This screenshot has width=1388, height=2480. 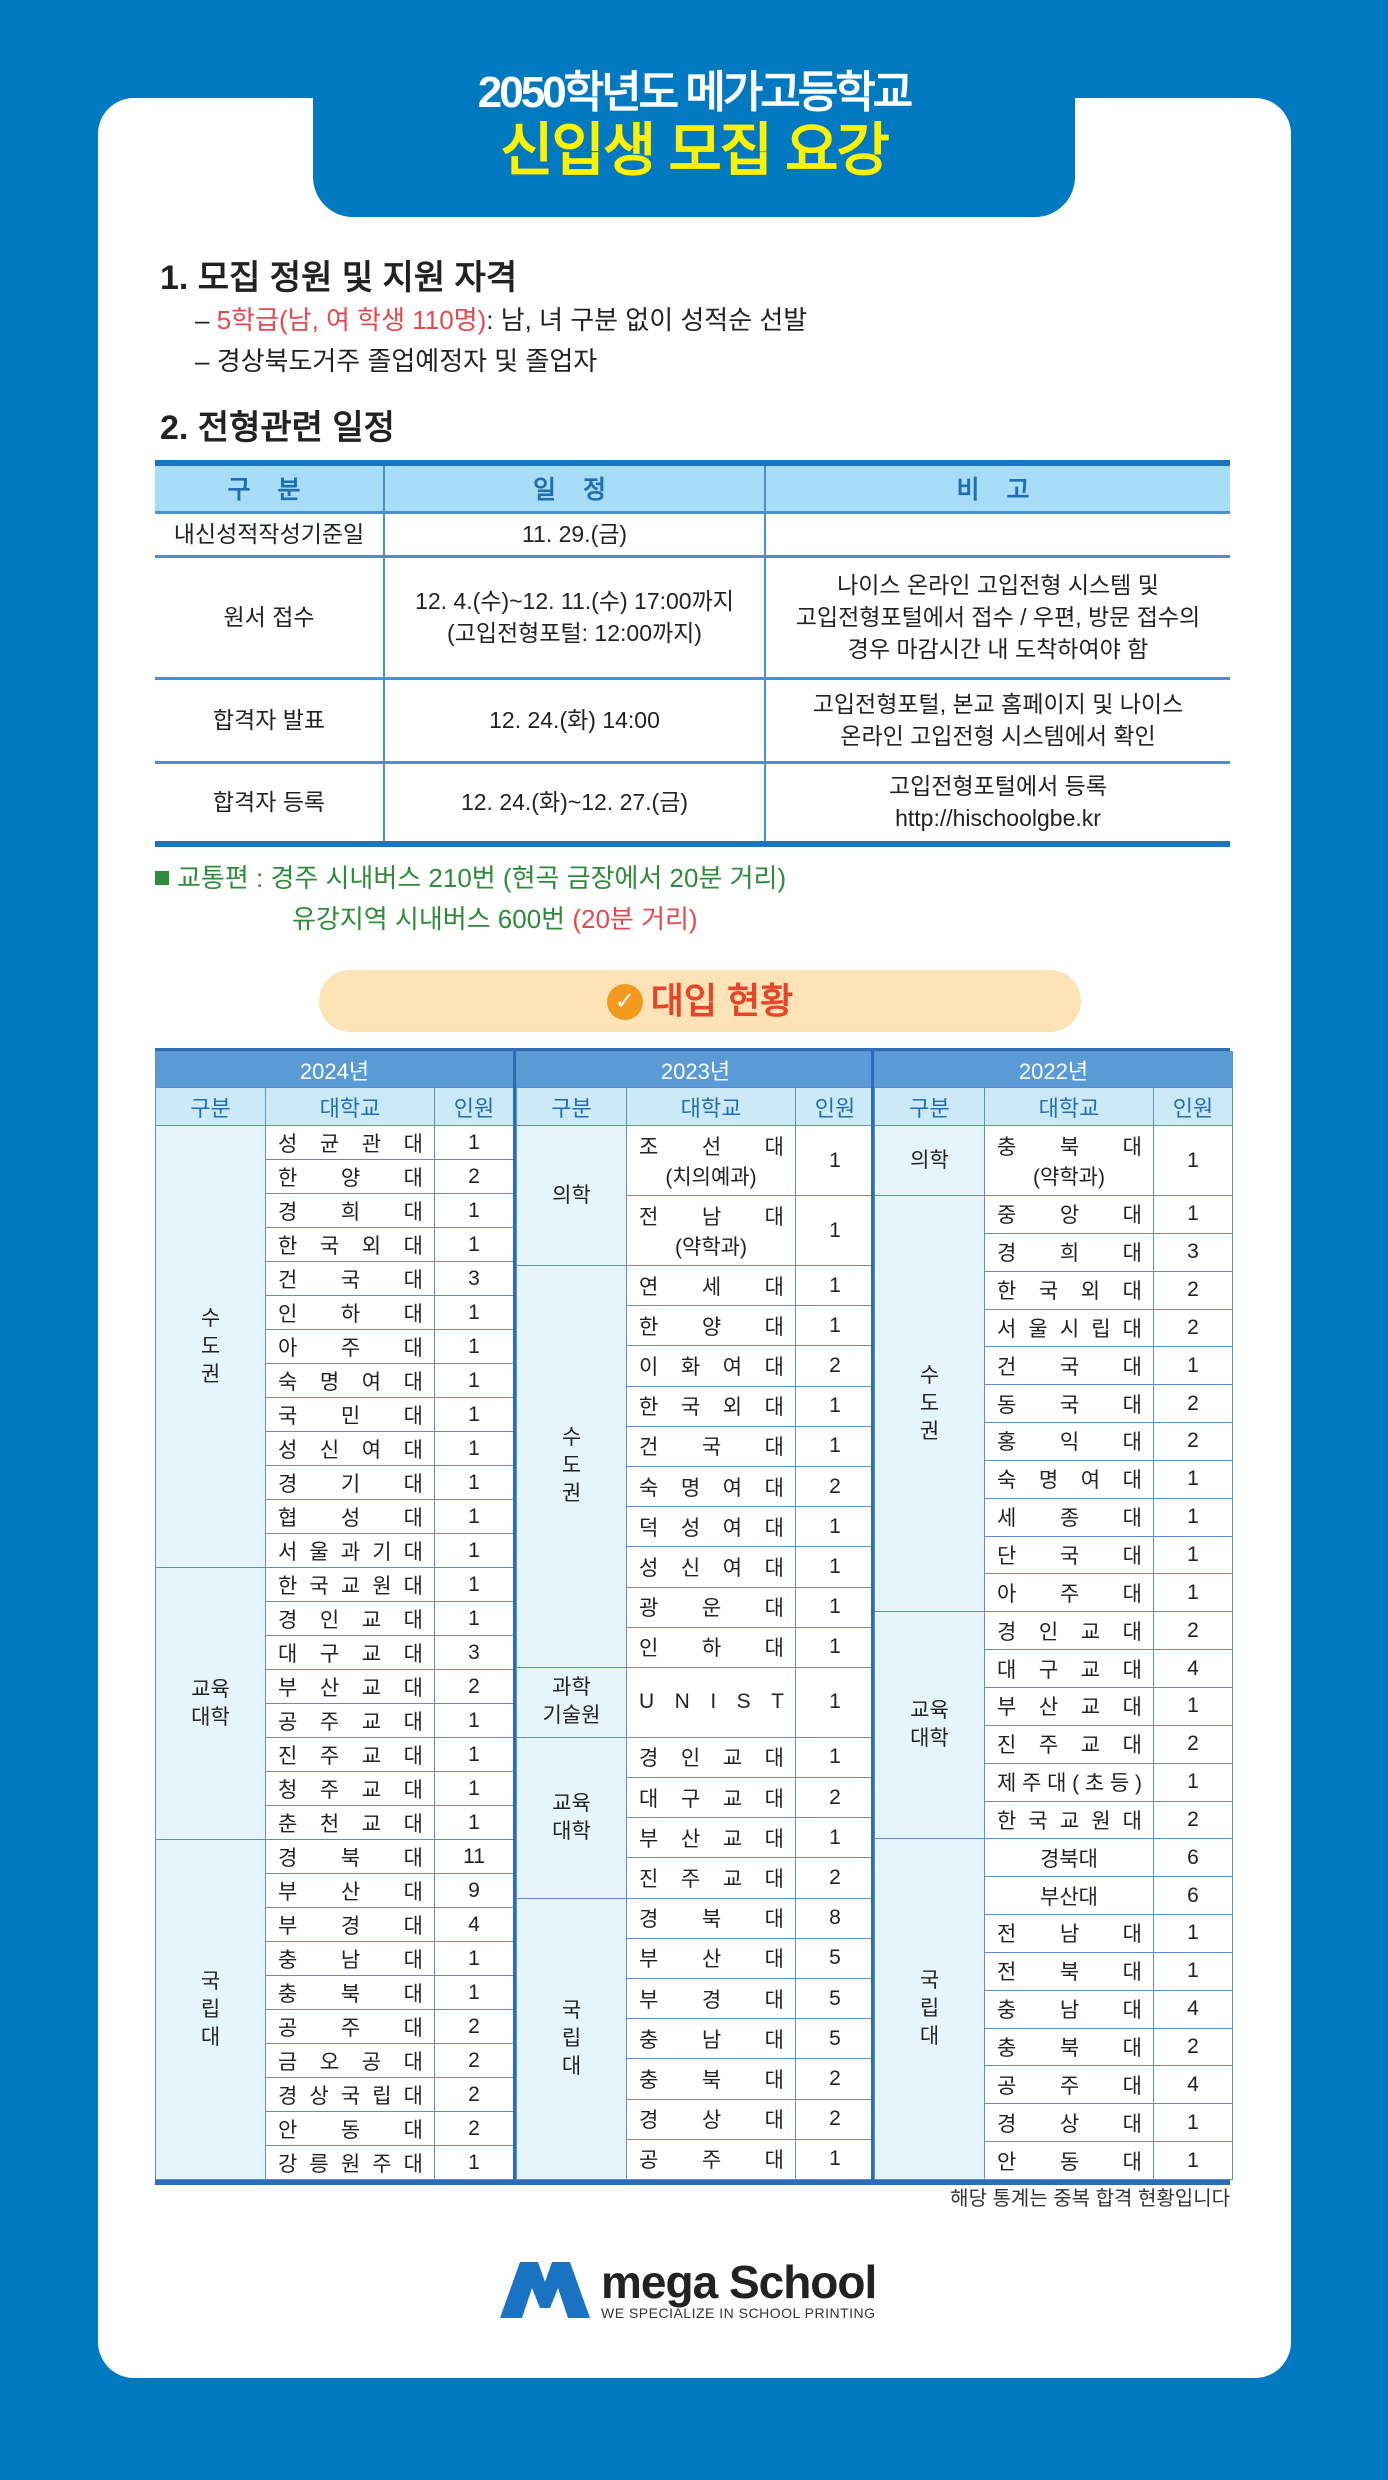 I want to click on university-cell: 조선대 (치의예과), so click(x=711, y=1160).